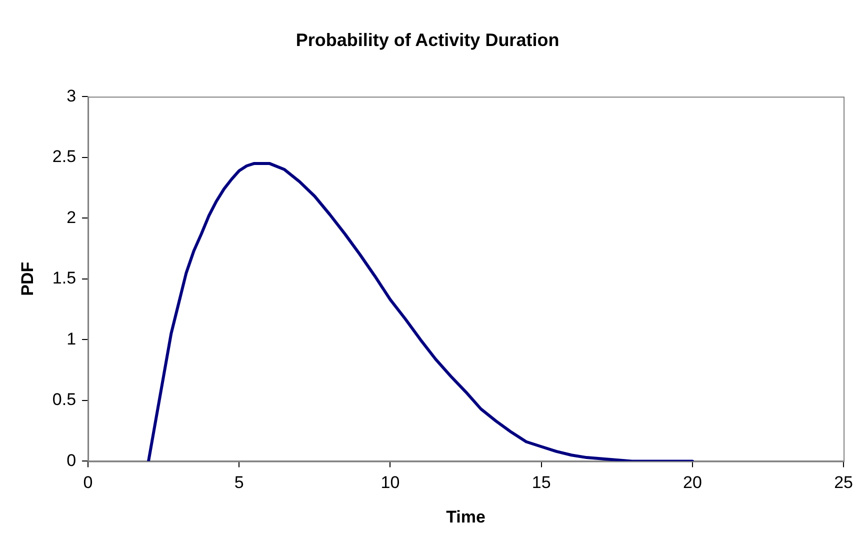 This screenshot has height=544, width=859. What do you see at coordinates (27, 279) in the screenshot?
I see `y-axis-title: PDF` at bounding box center [27, 279].